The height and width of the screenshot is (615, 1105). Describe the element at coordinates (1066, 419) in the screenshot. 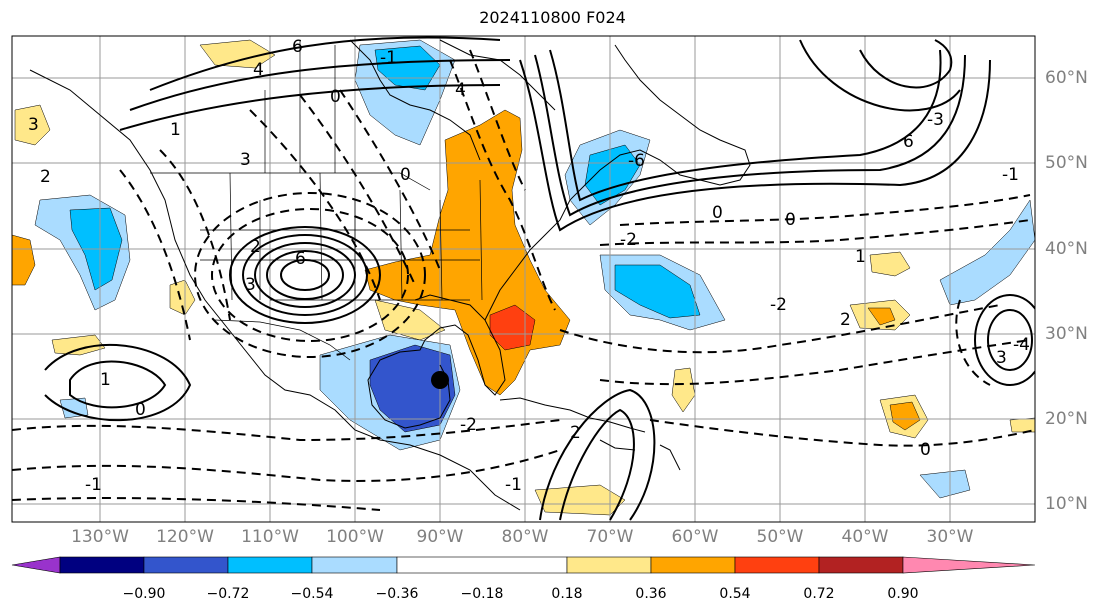

I see `lat-label: 20°N` at that location.